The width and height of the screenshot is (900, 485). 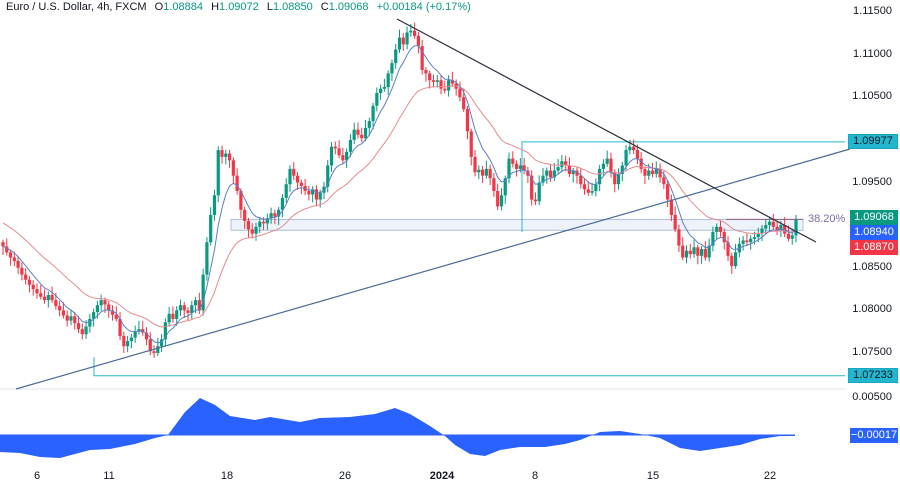 What do you see at coordinates (109, 476) in the screenshot?
I see `time-tick: 11` at bounding box center [109, 476].